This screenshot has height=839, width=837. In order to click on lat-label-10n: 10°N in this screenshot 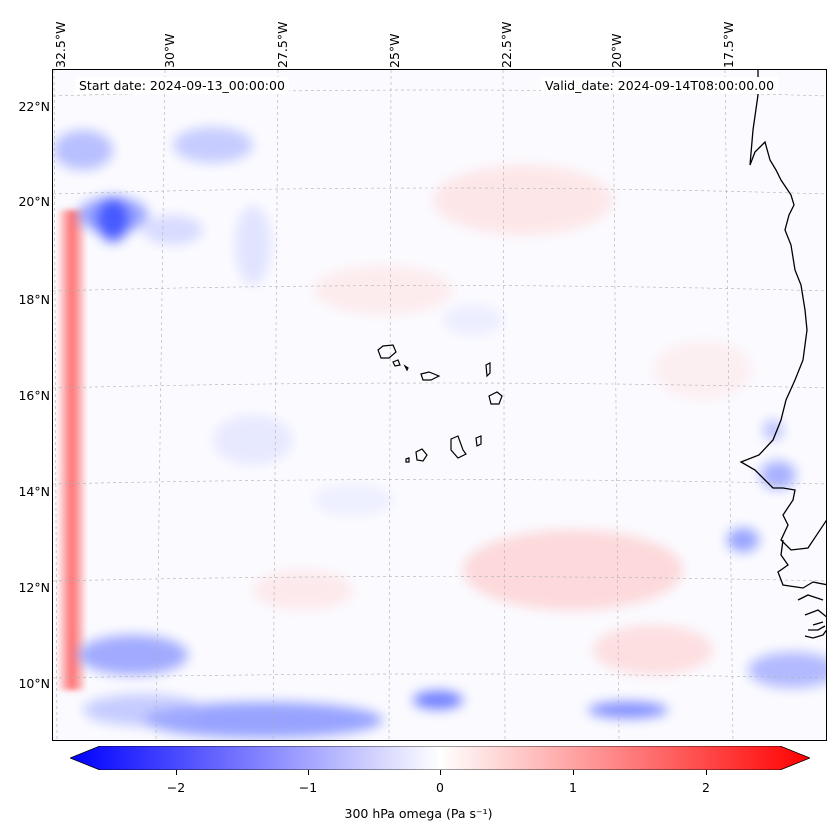, I will do `click(34, 683)`.